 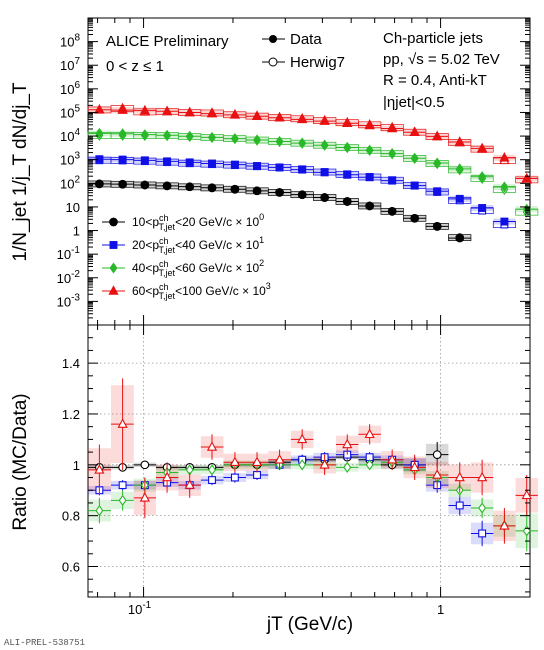 What do you see at coordinates (69, 300) in the screenshot?
I see `spectra-ytick-label-0: 10⁻³` at bounding box center [69, 300].